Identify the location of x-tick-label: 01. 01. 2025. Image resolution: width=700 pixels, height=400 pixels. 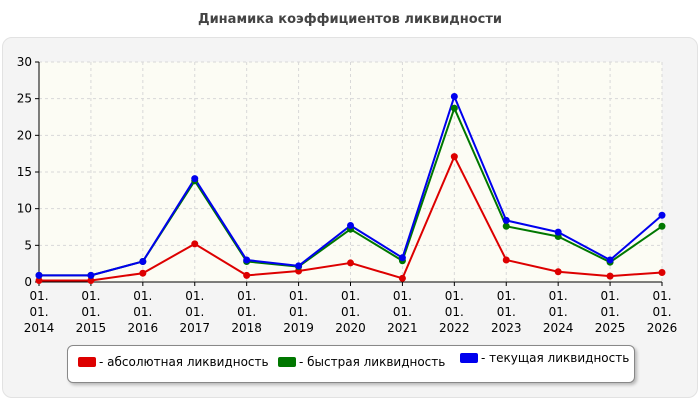
(610, 312).